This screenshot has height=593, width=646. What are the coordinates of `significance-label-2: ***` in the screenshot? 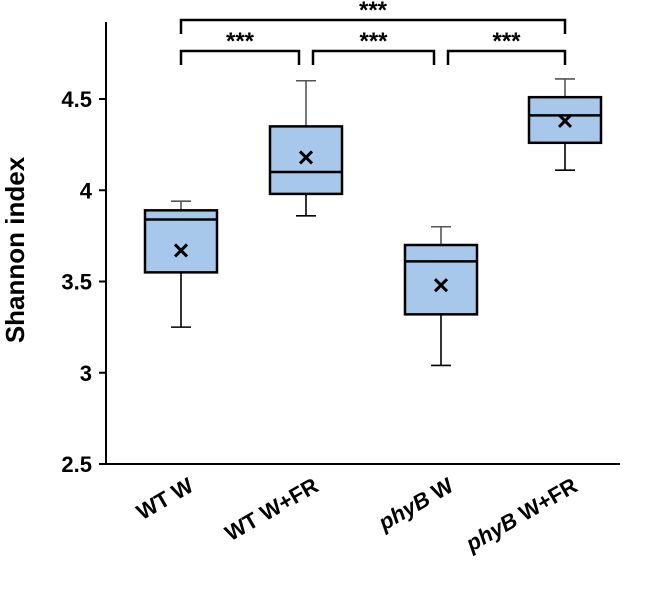 It's located at (506, 41).